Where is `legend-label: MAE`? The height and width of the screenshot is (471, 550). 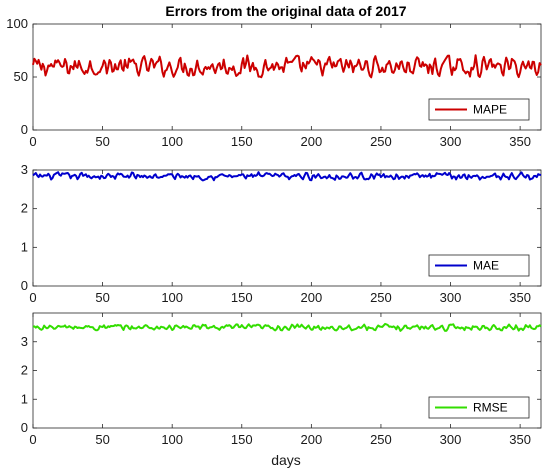
legend-label: MAE is located at coordinates (486, 266).